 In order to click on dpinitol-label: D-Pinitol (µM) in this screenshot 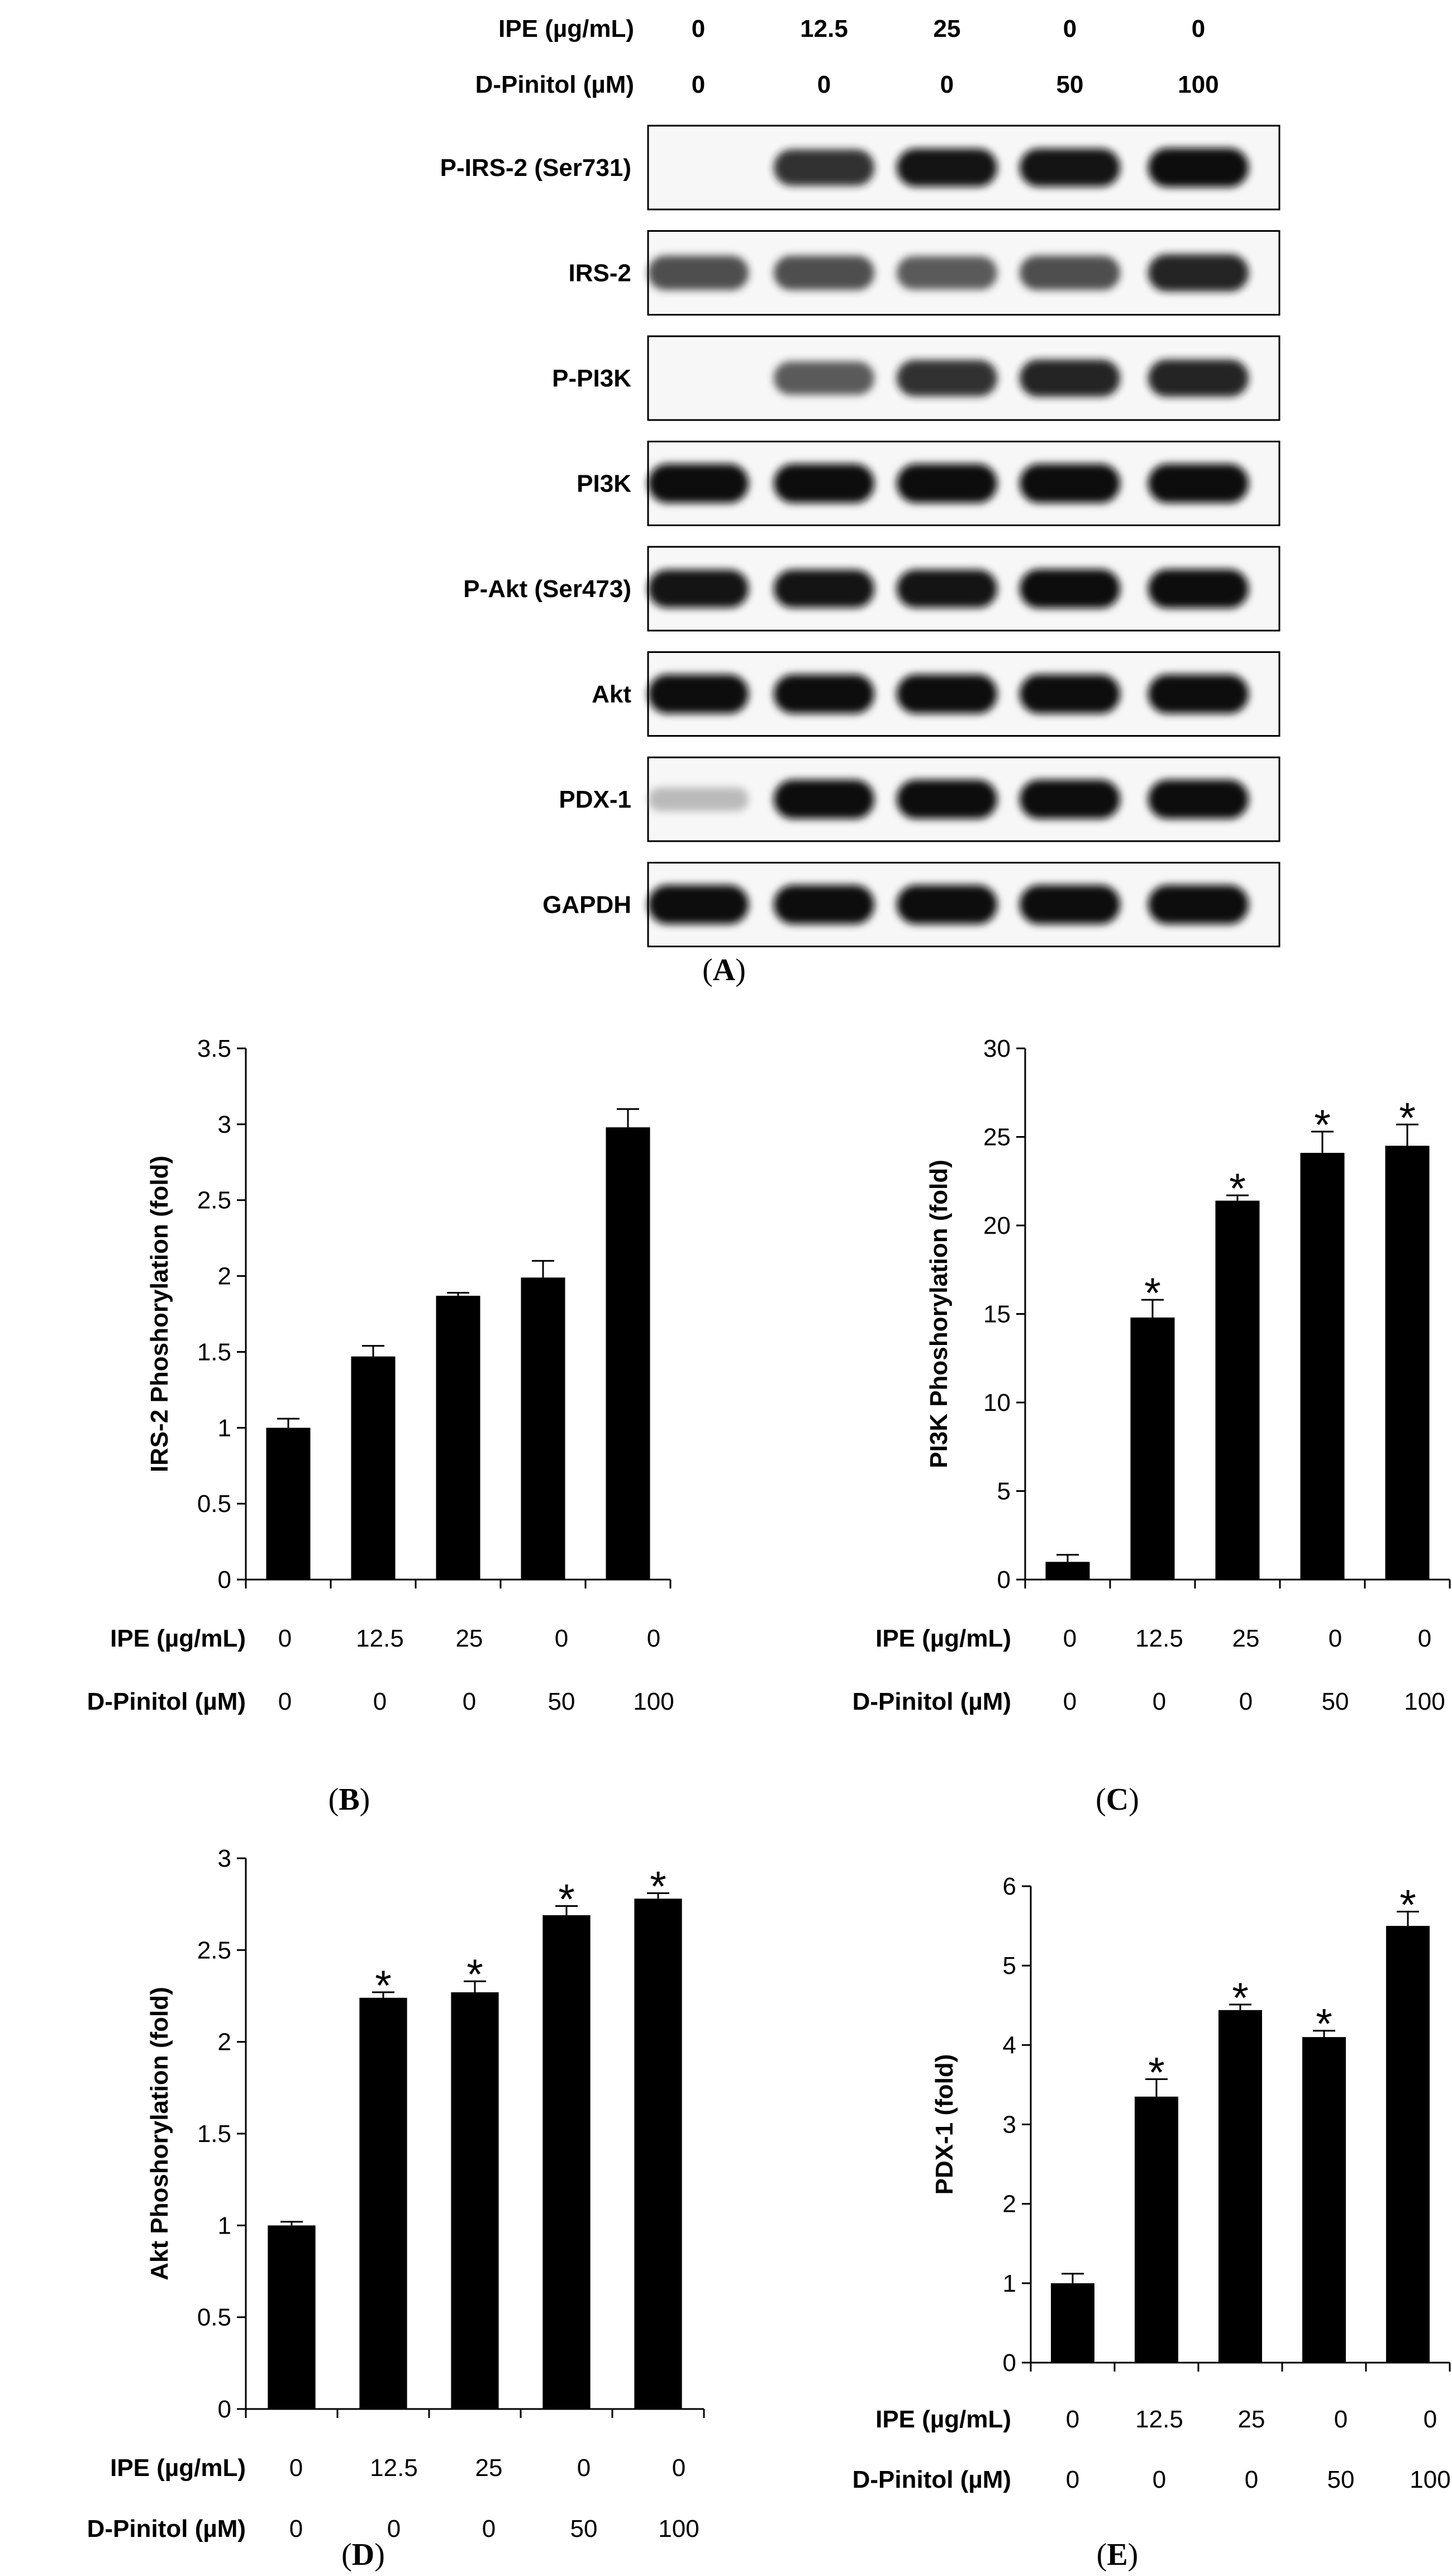, I will do `click(166, 2529)`.